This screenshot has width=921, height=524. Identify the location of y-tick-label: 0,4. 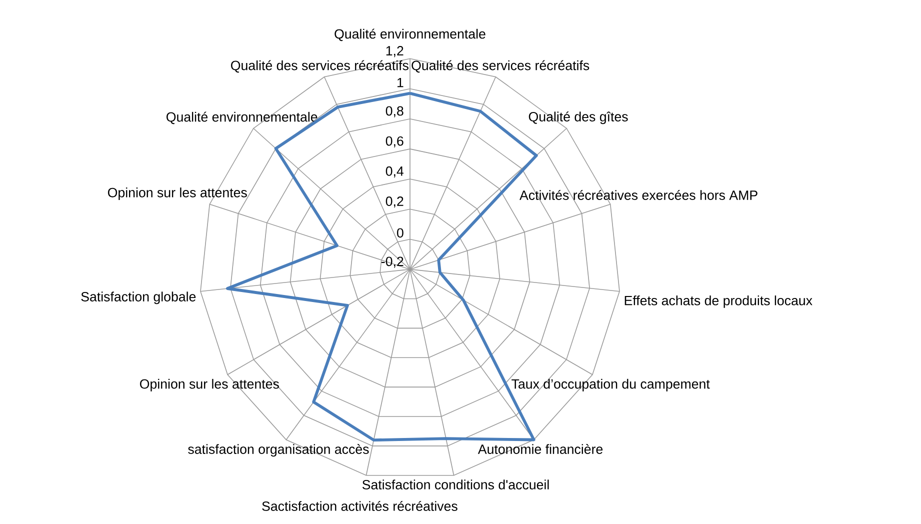
(395, 172).